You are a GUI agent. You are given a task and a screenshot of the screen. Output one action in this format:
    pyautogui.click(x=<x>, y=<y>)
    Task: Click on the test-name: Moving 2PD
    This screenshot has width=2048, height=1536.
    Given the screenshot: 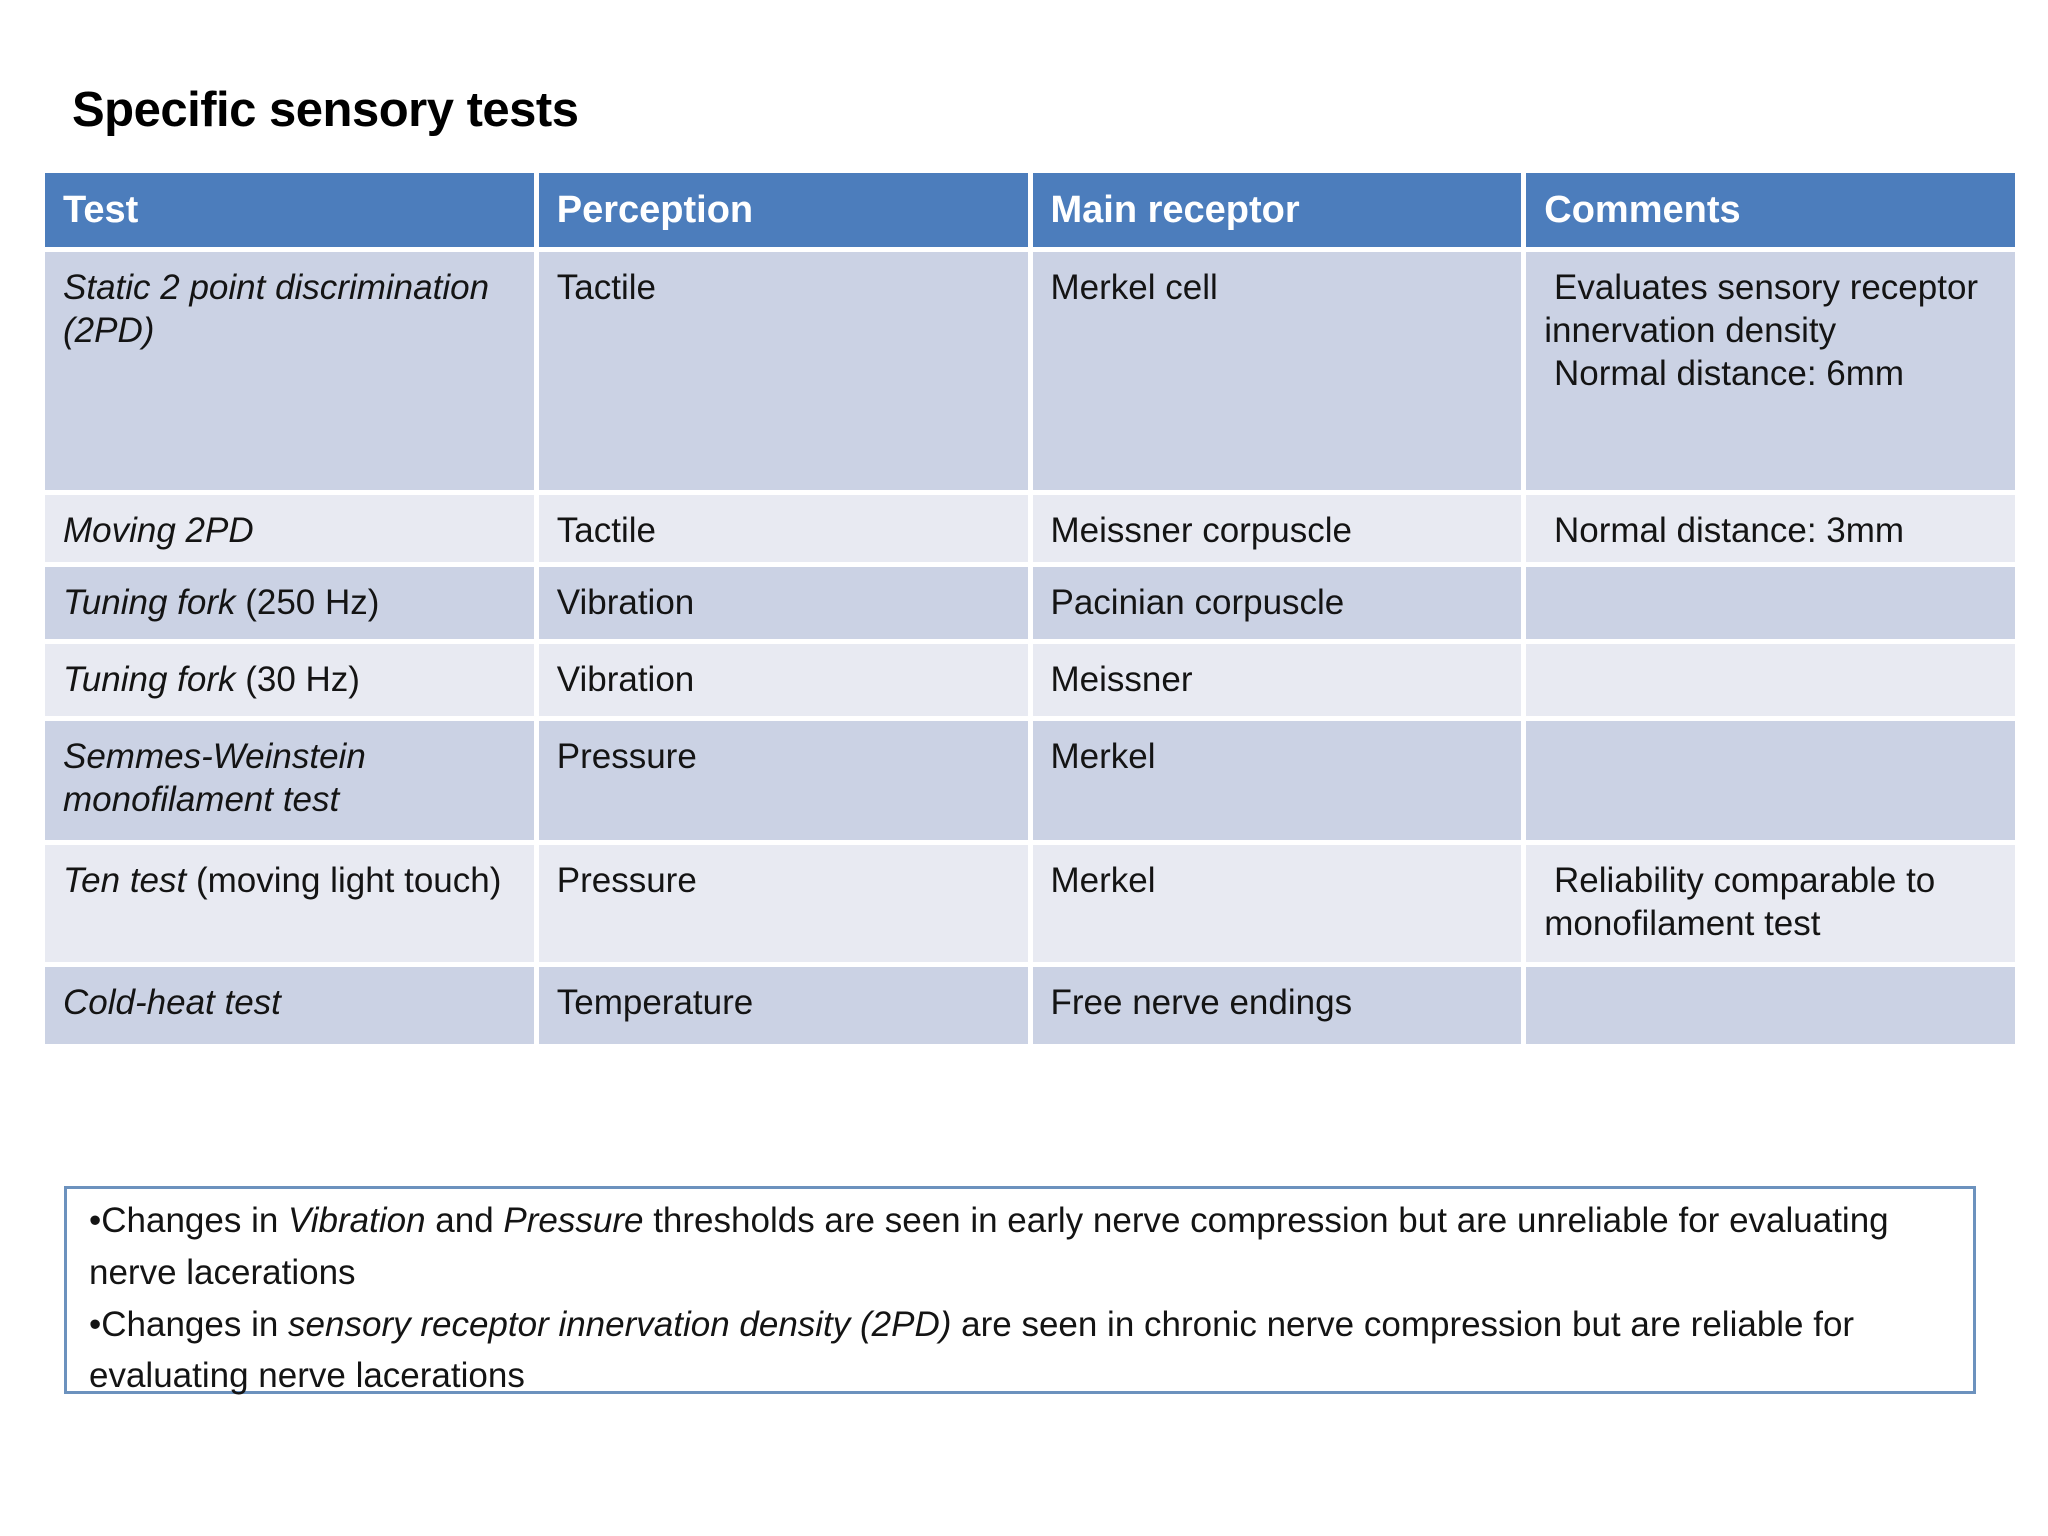 What is the action you would take?
    pyautogui.click(x=158, y=530)
    